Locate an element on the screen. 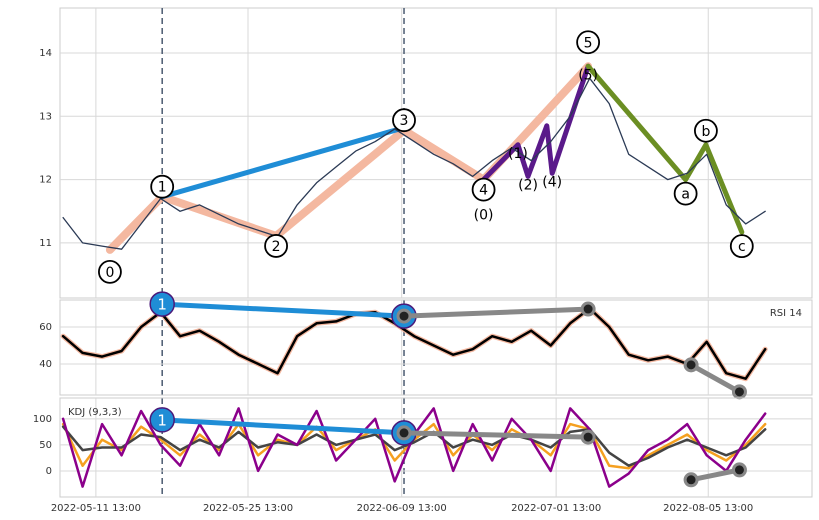  y-tick-label: 14 is located at coordinates (45, 53).